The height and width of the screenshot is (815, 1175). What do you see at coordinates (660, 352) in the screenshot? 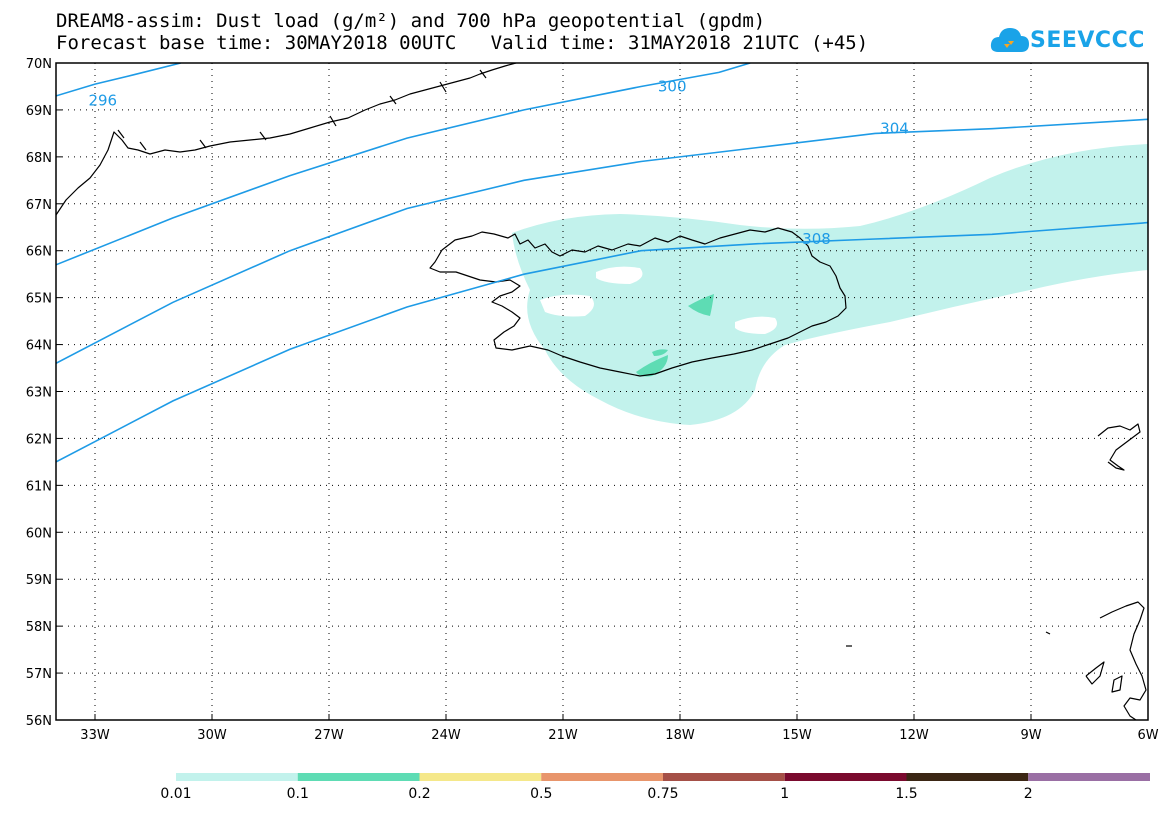
I see `dust-patch-small` at bounding box center [660, 352].